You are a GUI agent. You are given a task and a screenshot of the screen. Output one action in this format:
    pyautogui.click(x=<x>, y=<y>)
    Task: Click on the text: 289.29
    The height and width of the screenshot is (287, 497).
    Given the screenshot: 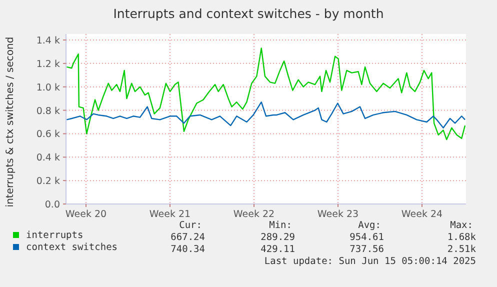 What is the action you would take?
    pyautogui.click(x=278, y=237)
    